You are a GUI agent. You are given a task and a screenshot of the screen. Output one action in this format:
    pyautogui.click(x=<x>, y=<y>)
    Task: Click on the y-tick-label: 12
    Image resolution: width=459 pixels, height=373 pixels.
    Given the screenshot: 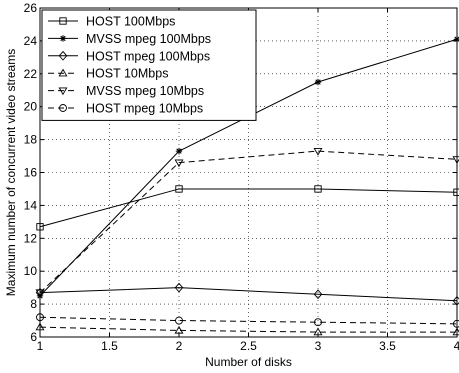 What is the action you would take?
    pyautogui.click(x=31, y=238)
    